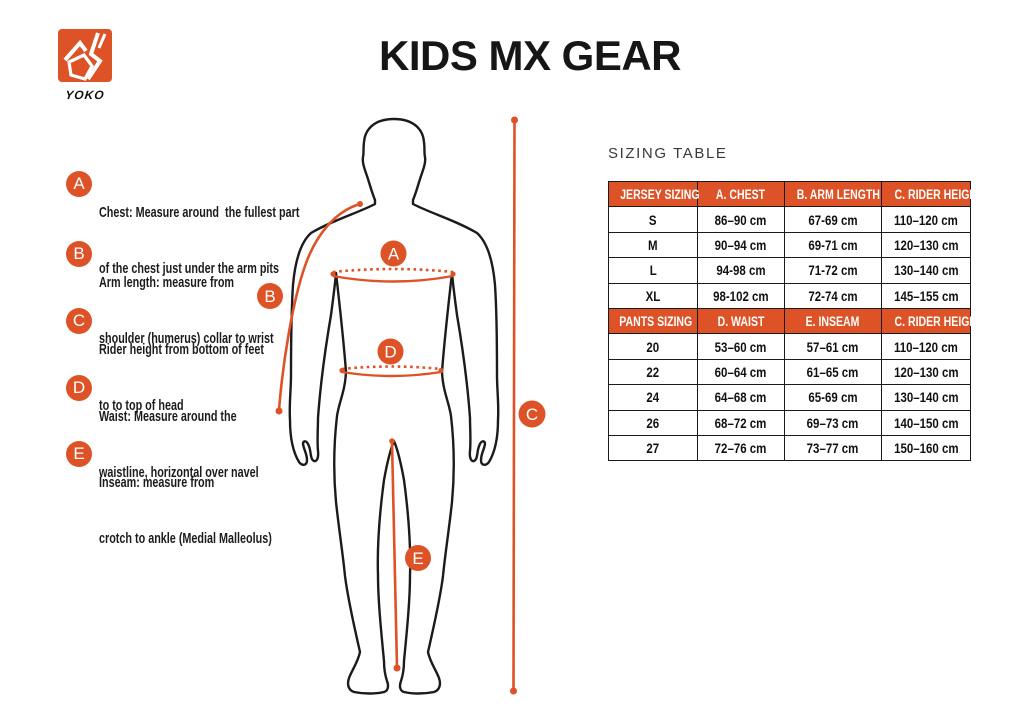 The height and width of the screenshot is (717, 1024). Describe the element at coordinates (319, 308) in the screenshot. I see `measure-line-arm-length` at that location.